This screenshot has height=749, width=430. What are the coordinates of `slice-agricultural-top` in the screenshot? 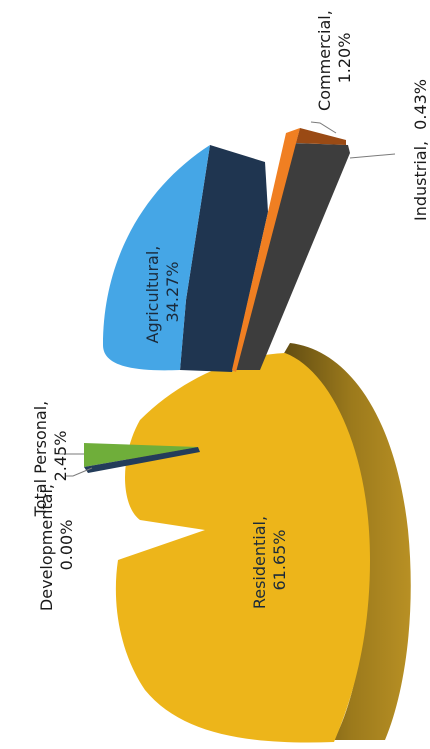 It's located at (156, 258).